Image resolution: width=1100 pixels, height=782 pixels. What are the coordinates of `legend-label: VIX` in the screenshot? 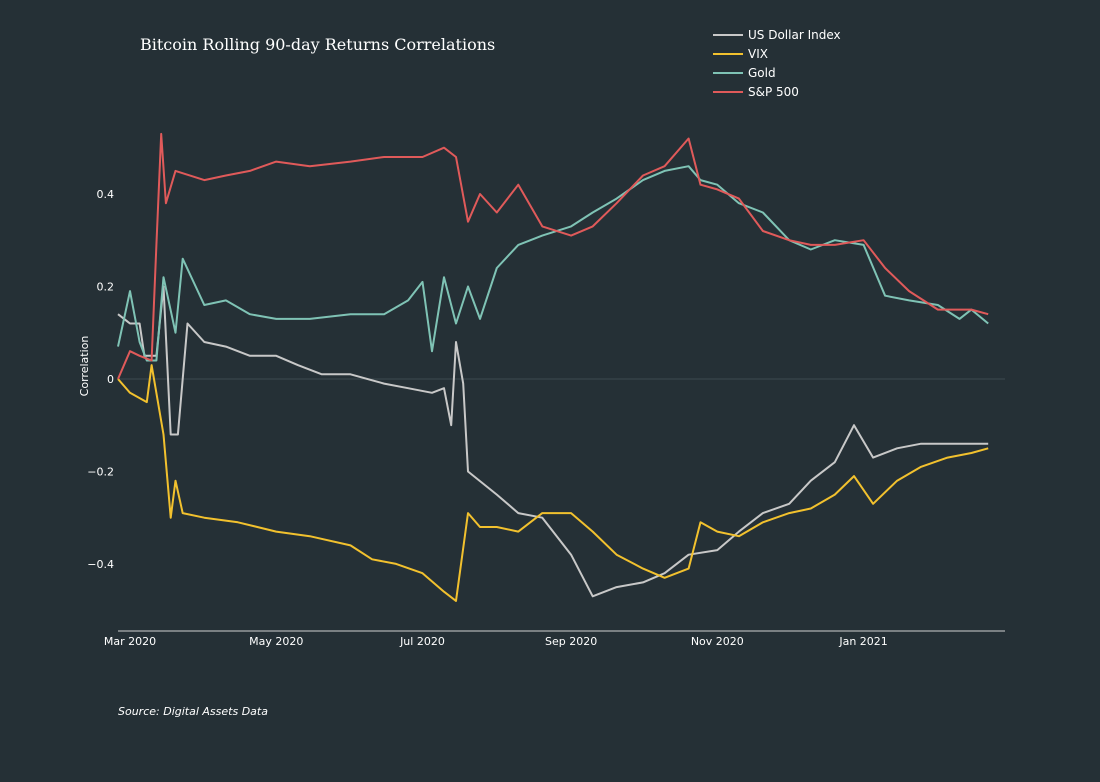 It's located at (758, 54).